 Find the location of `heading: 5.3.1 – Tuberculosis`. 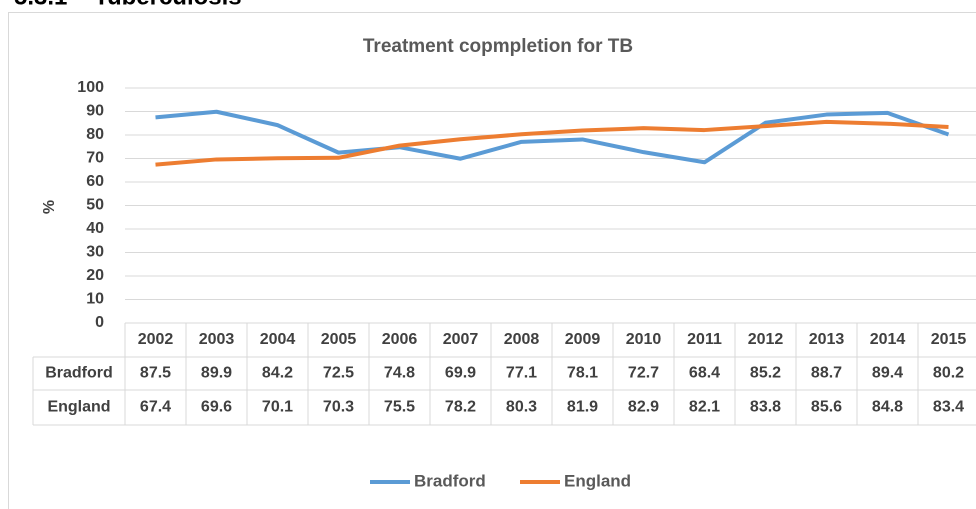

heading: 5.3.1 – Tuberculosis is located at coordinates (128, 5).